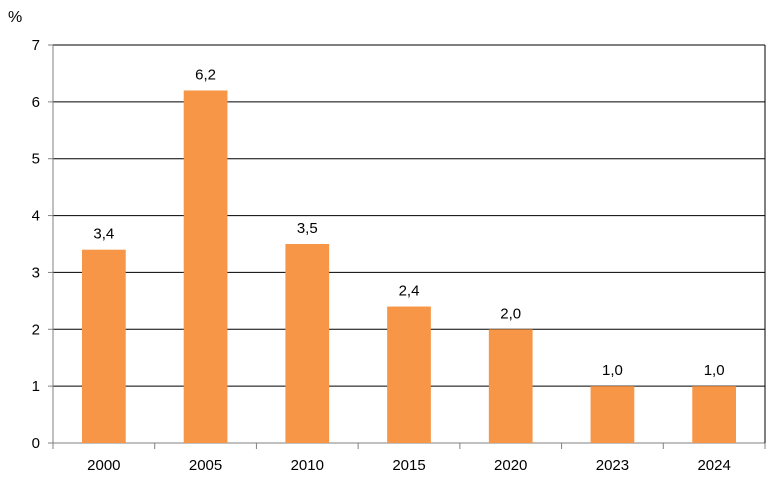  What do you see at coordinates (205, 465) in the screenshot?
I see `x-tick-label-2005: 2005` at bounding box center [205, 465].